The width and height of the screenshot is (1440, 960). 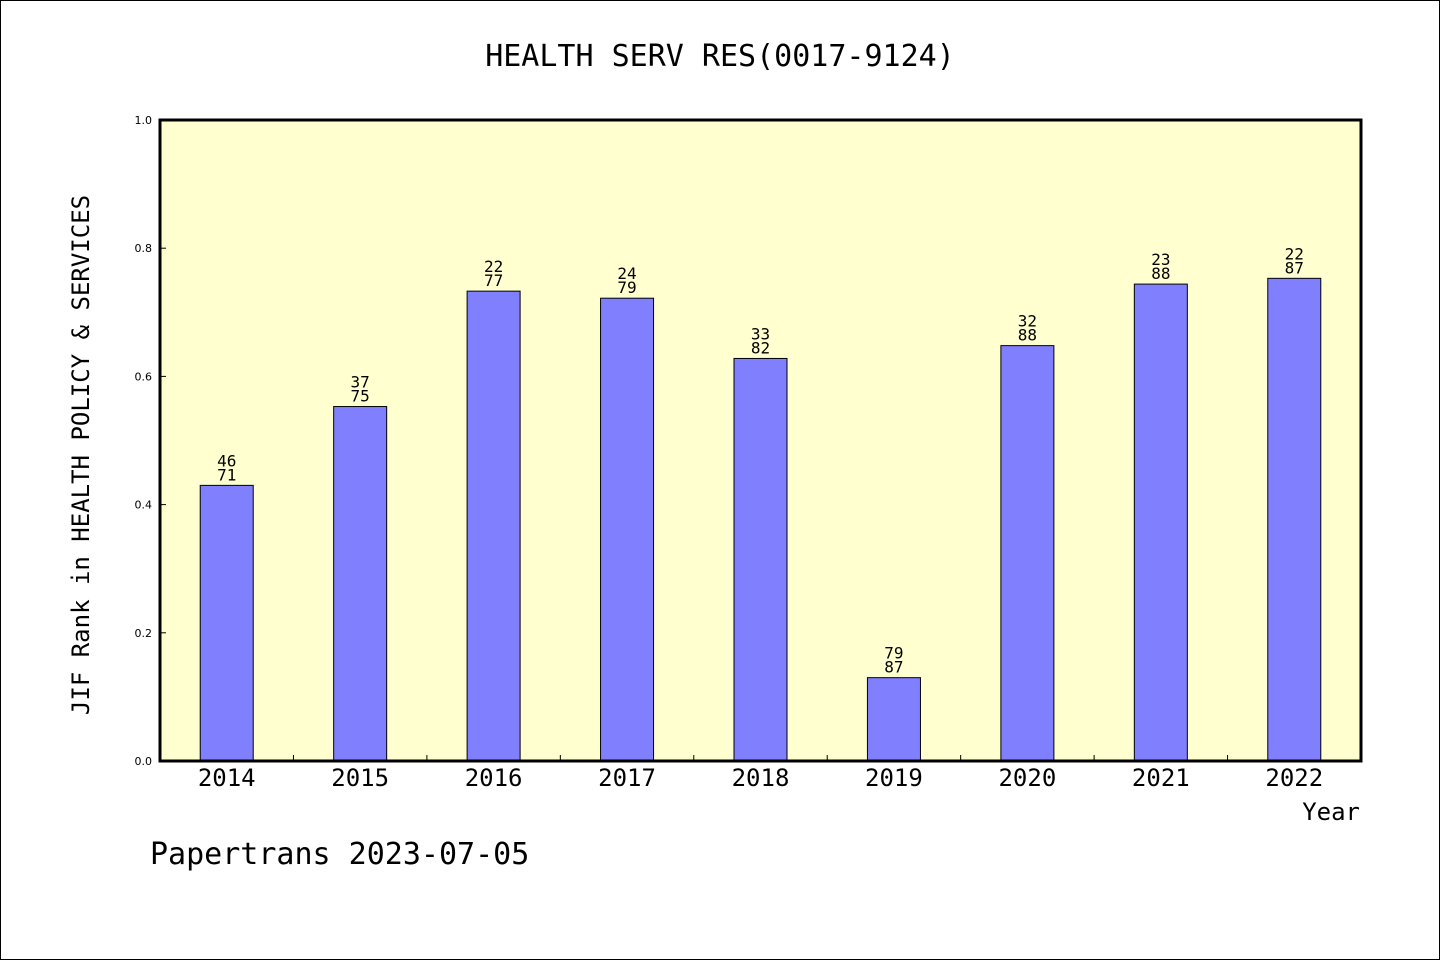 What do you see at coordinates (81, 455) in the screenshot?
I see `y-axis-label: JIF Rank in HEALTH POLICY & SERVICES` at bounding box center [81, 455].